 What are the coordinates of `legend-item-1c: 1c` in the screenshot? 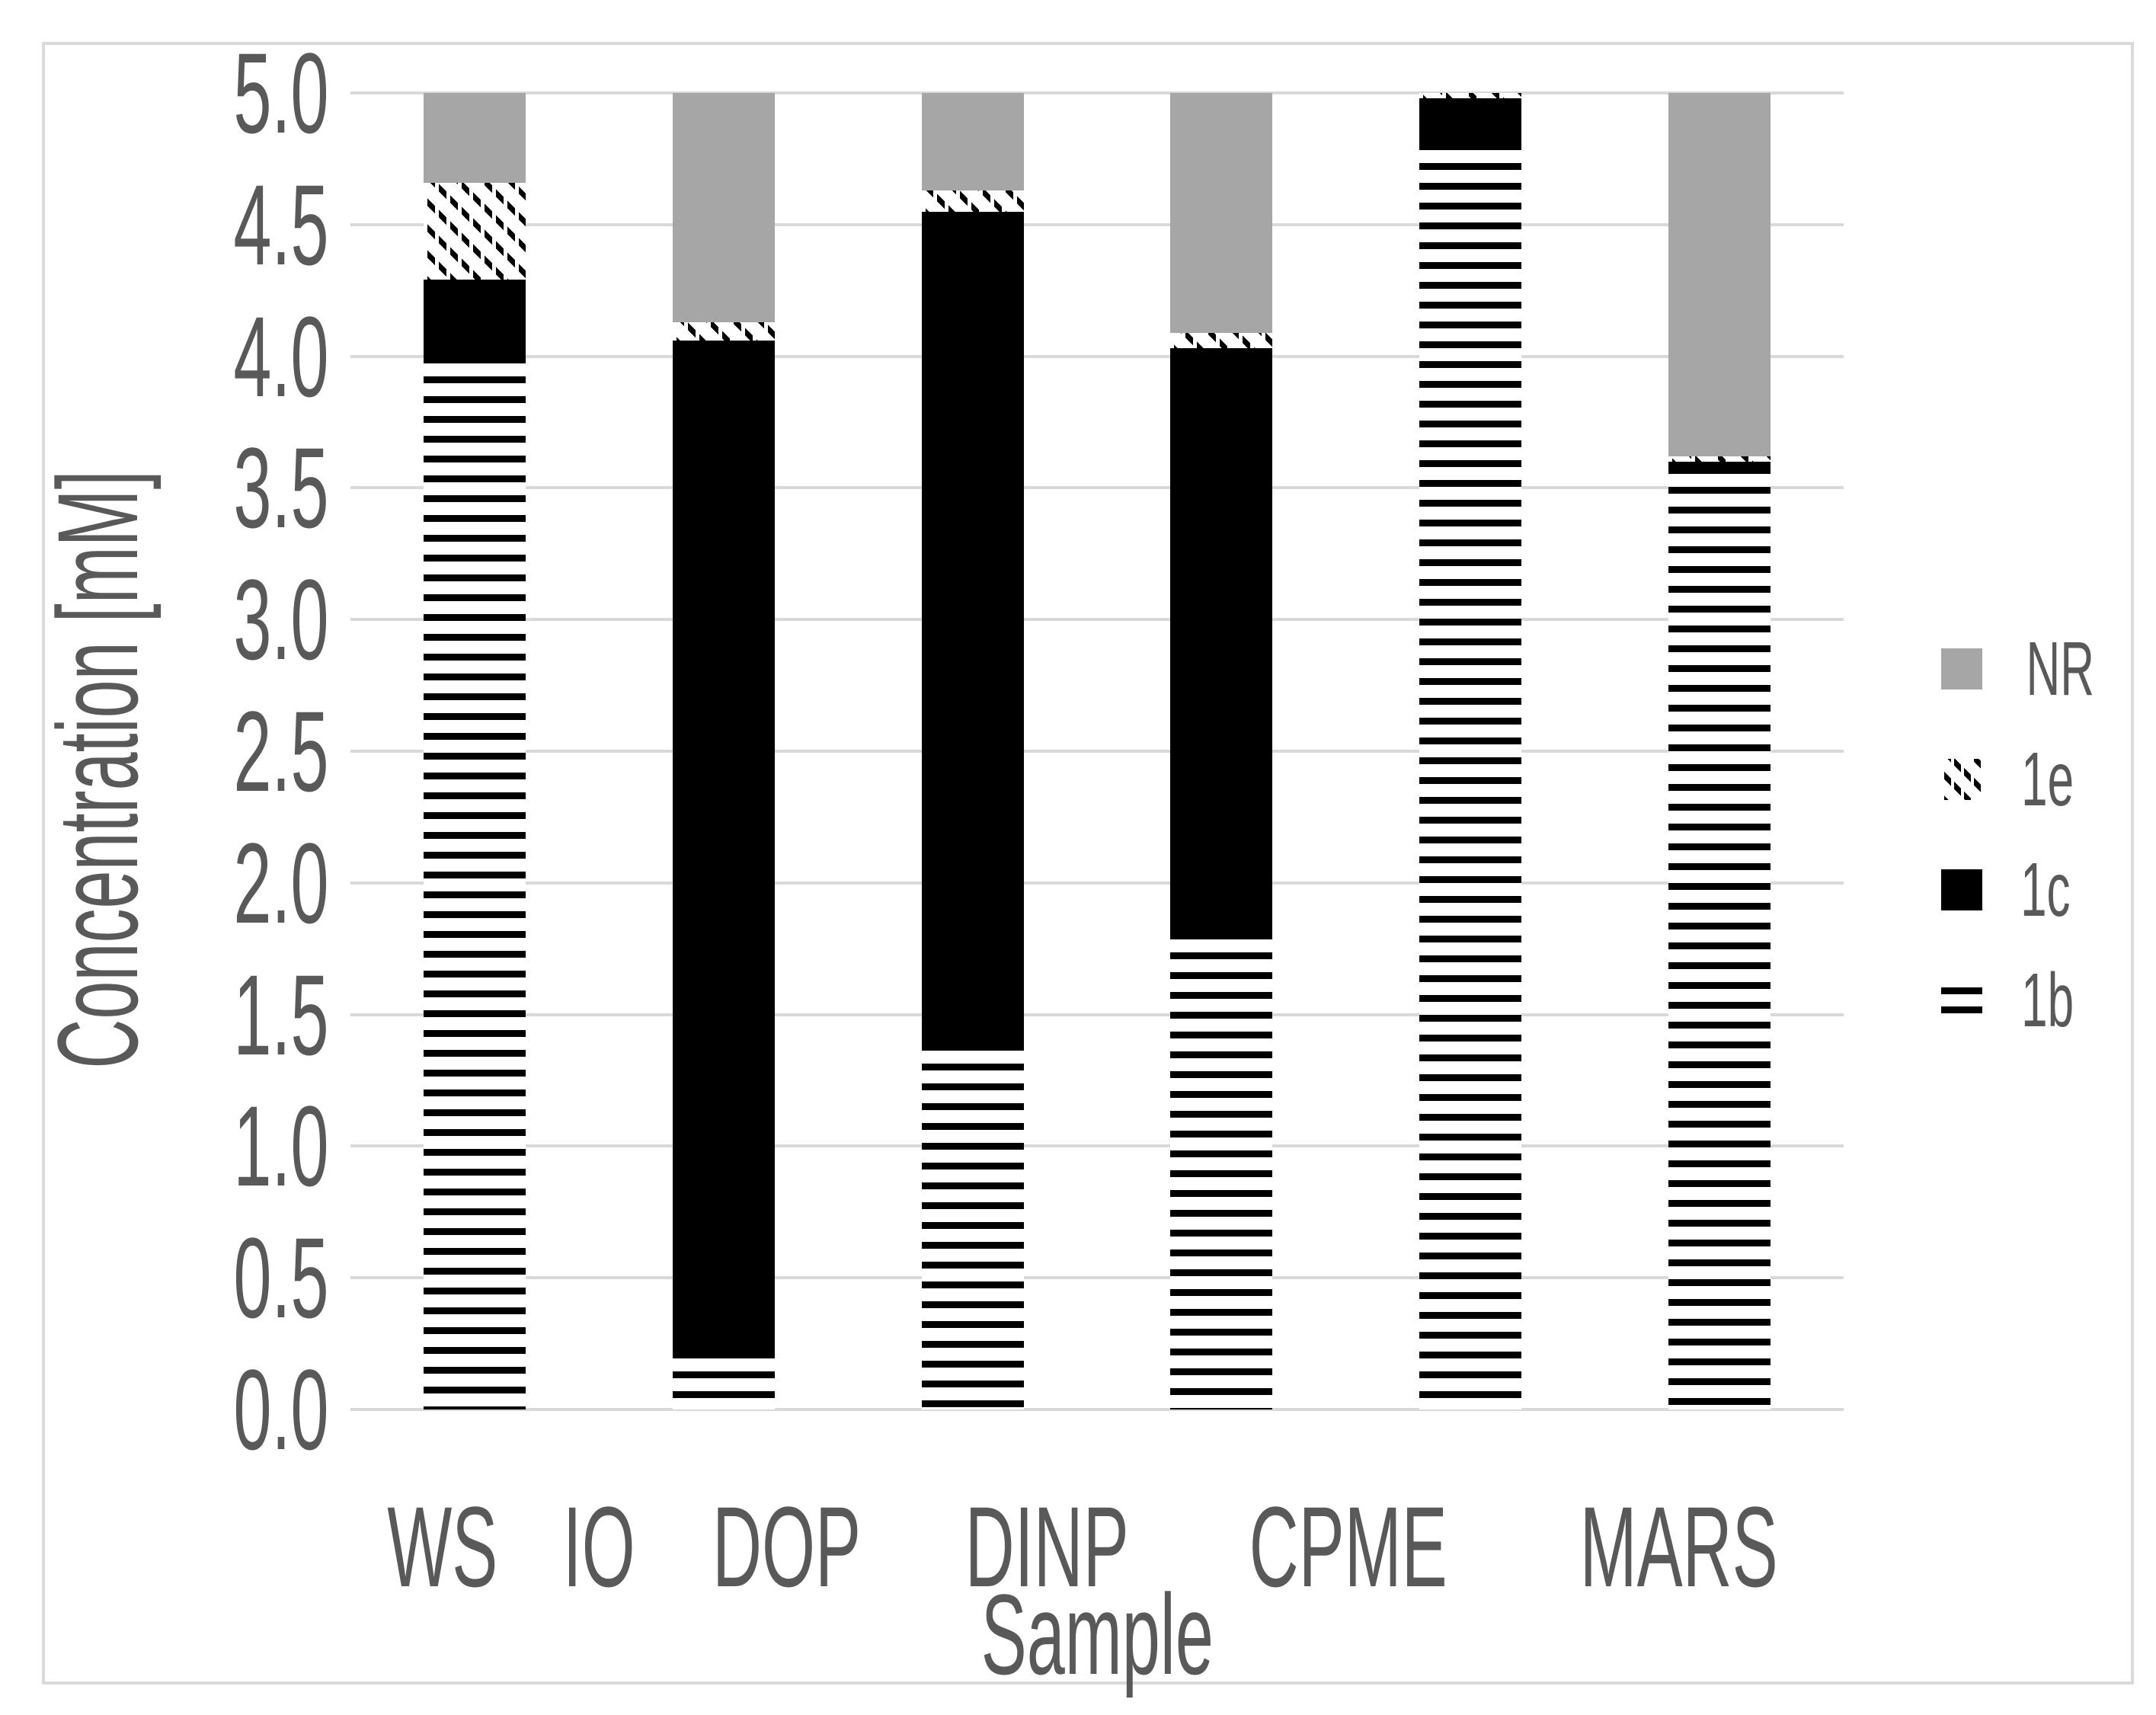 It's located at (2013, 890).